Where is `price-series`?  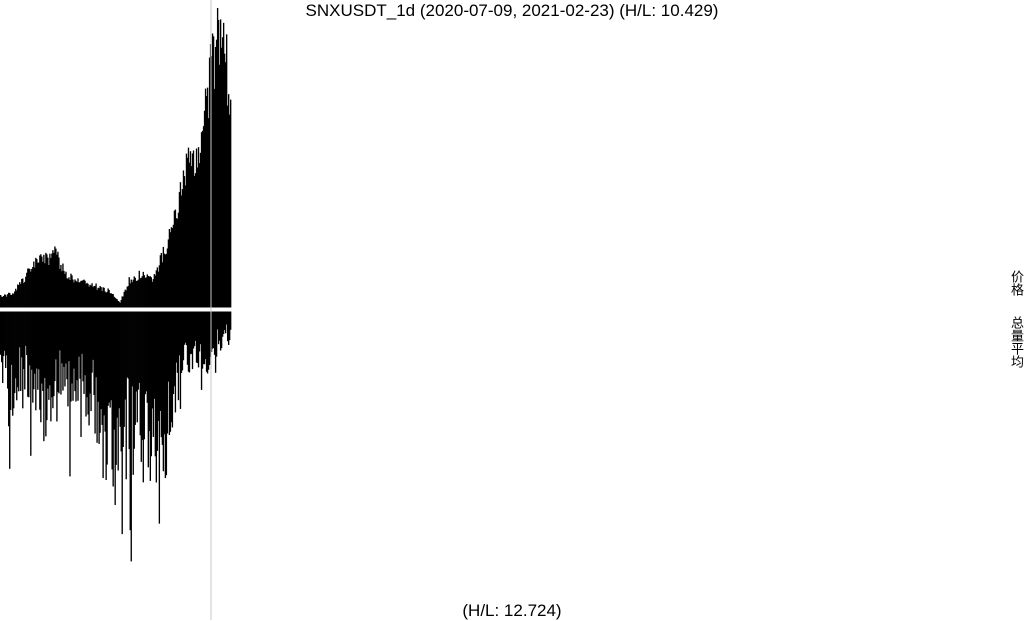 price-series is located at coordinates (116, 158).